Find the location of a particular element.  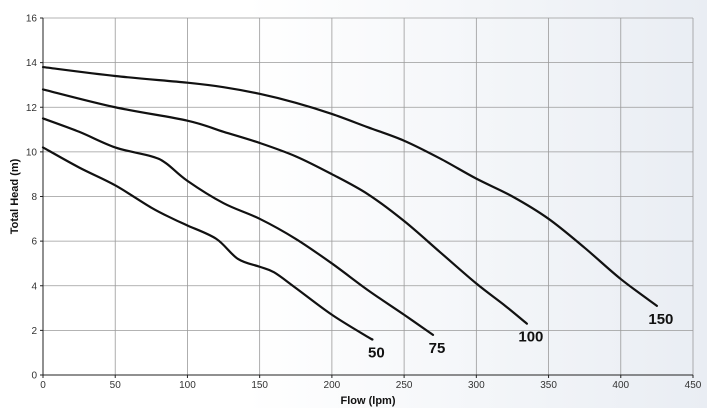

y-tick-label: 4 is located at coordinates (34, 286).